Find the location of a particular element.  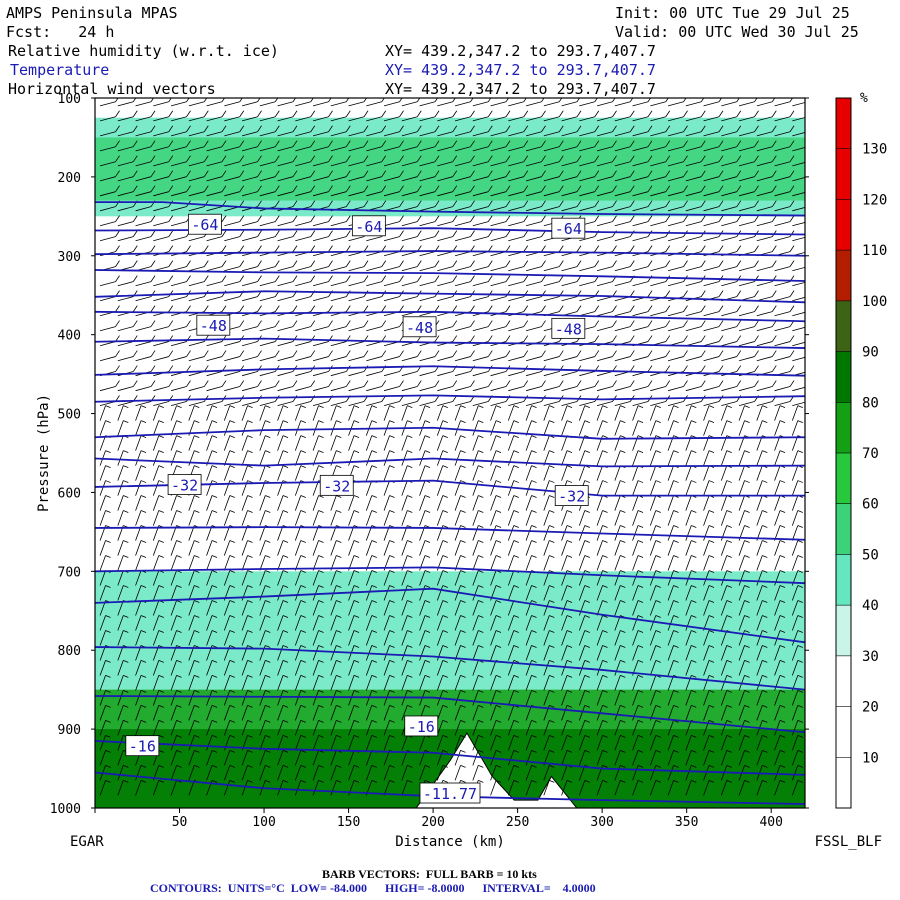

x-tick-label: 150 is located at coordinates (348, 822).